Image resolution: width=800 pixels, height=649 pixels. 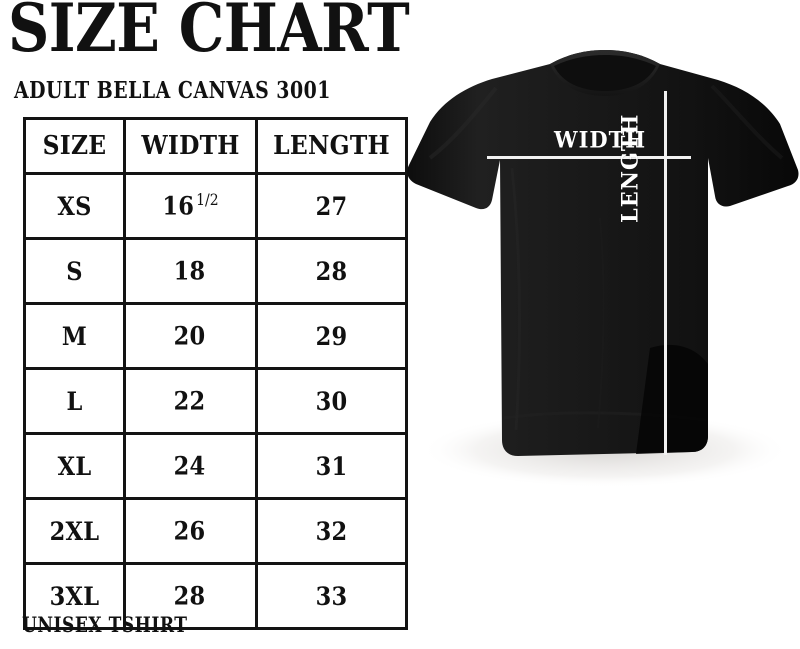 I want to click on column-header-size: SIZE, so click(x=74, y=146).